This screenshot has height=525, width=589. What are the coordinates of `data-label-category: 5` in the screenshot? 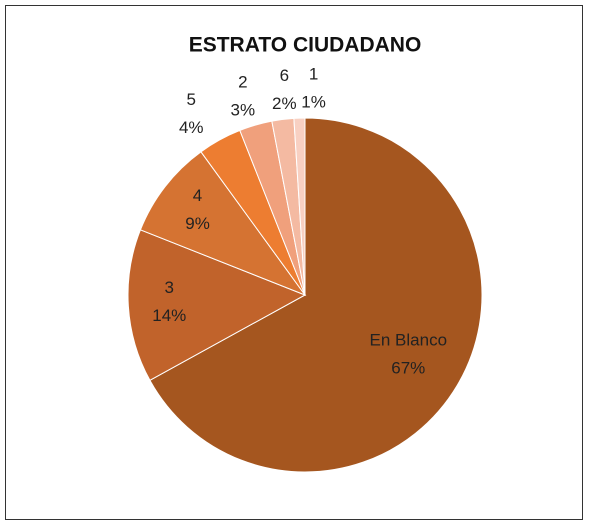 It's located at (191, 99).